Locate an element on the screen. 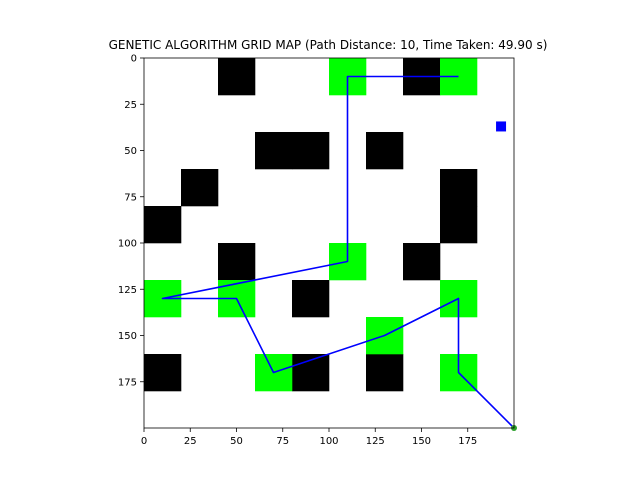  y-tick-label: 175 is located at coordinates (127, 382).